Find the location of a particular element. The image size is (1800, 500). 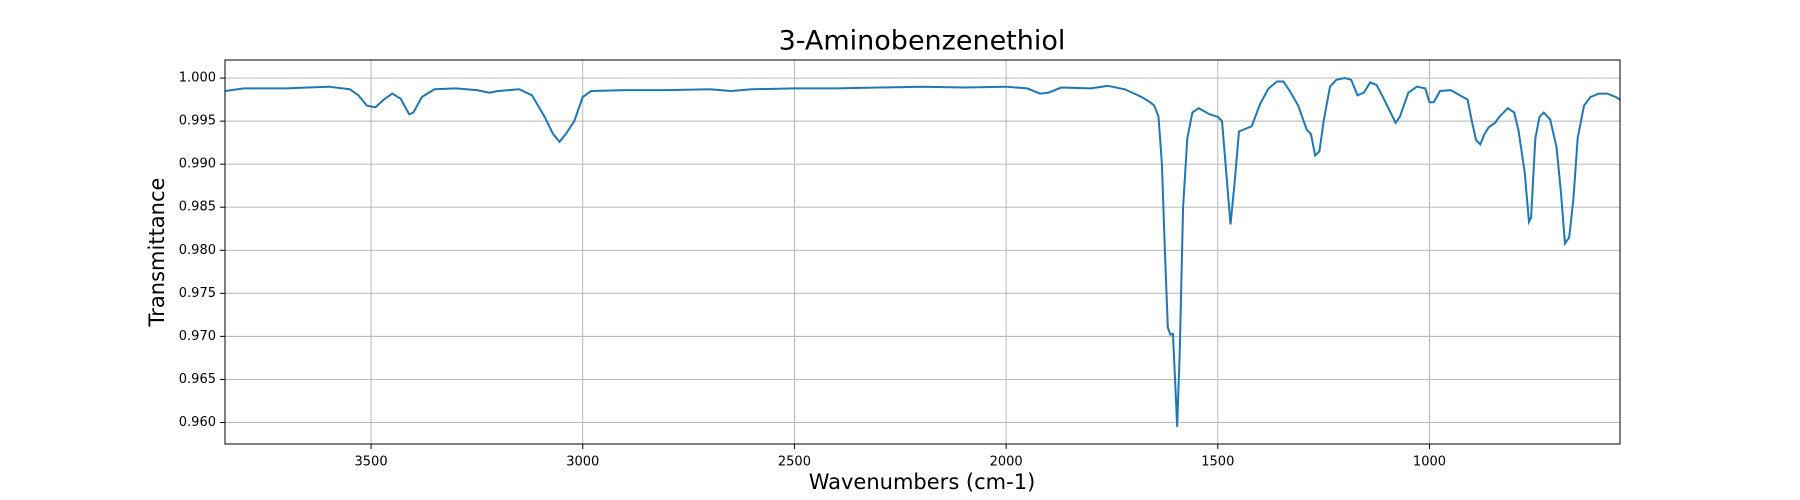

x-tick-label: 3500 is located at coordinates (371, 462).